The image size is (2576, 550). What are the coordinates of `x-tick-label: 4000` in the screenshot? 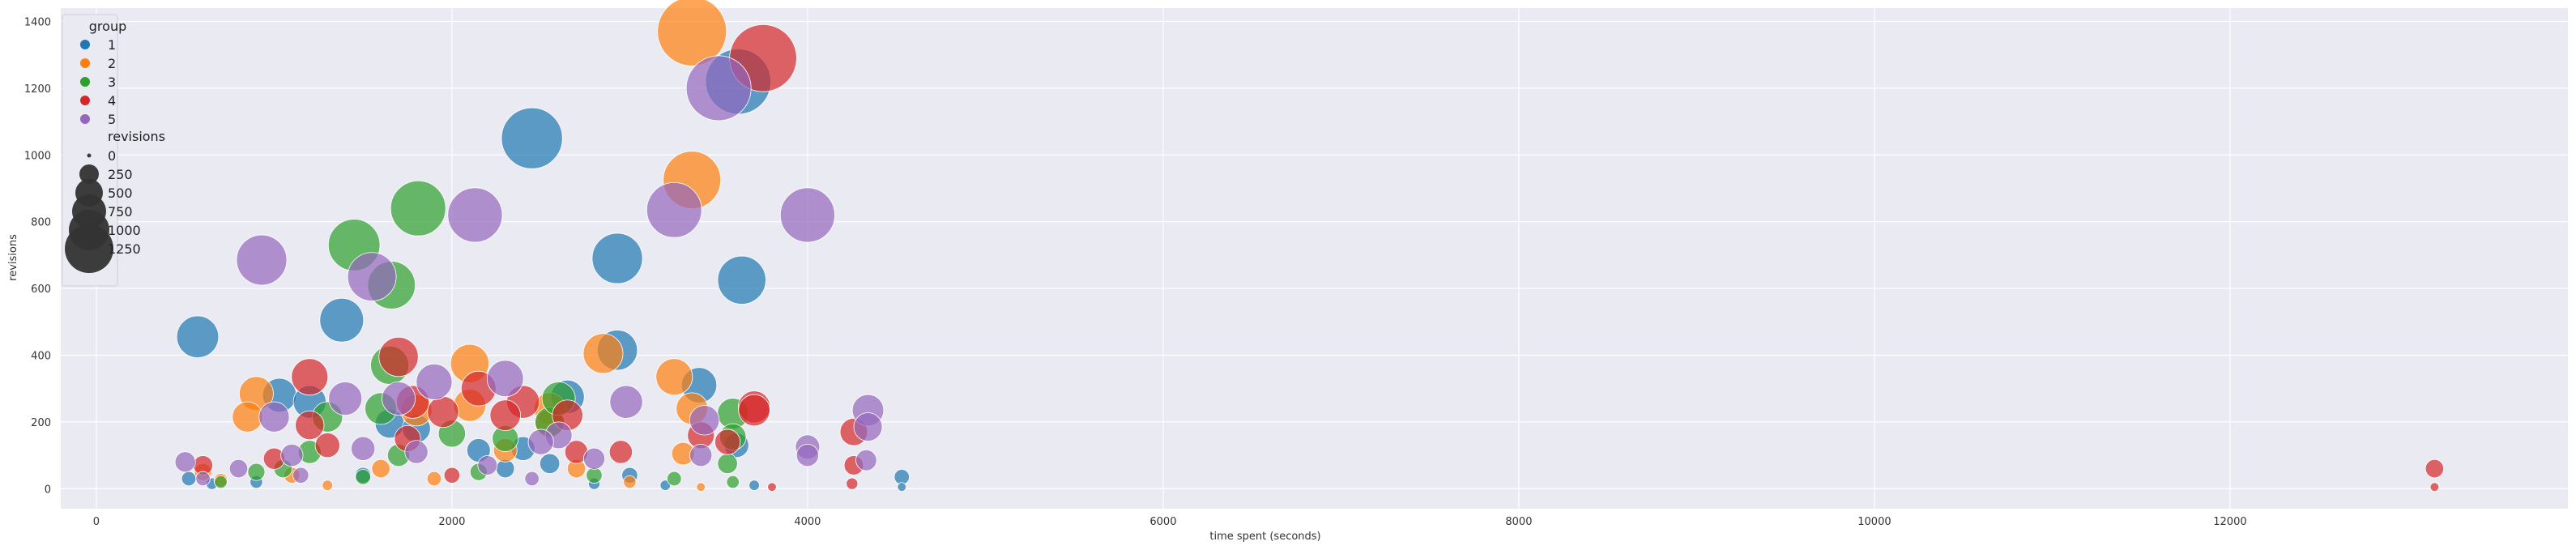 It's located at (807, 522).